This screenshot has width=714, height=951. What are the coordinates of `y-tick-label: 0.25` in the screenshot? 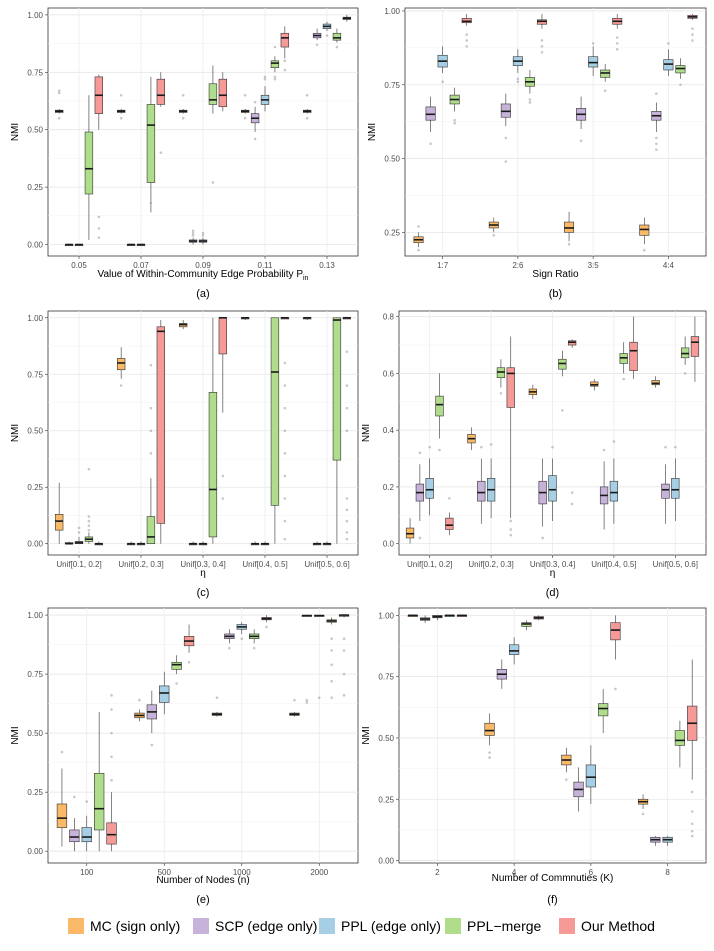 It's located at (35, 187).